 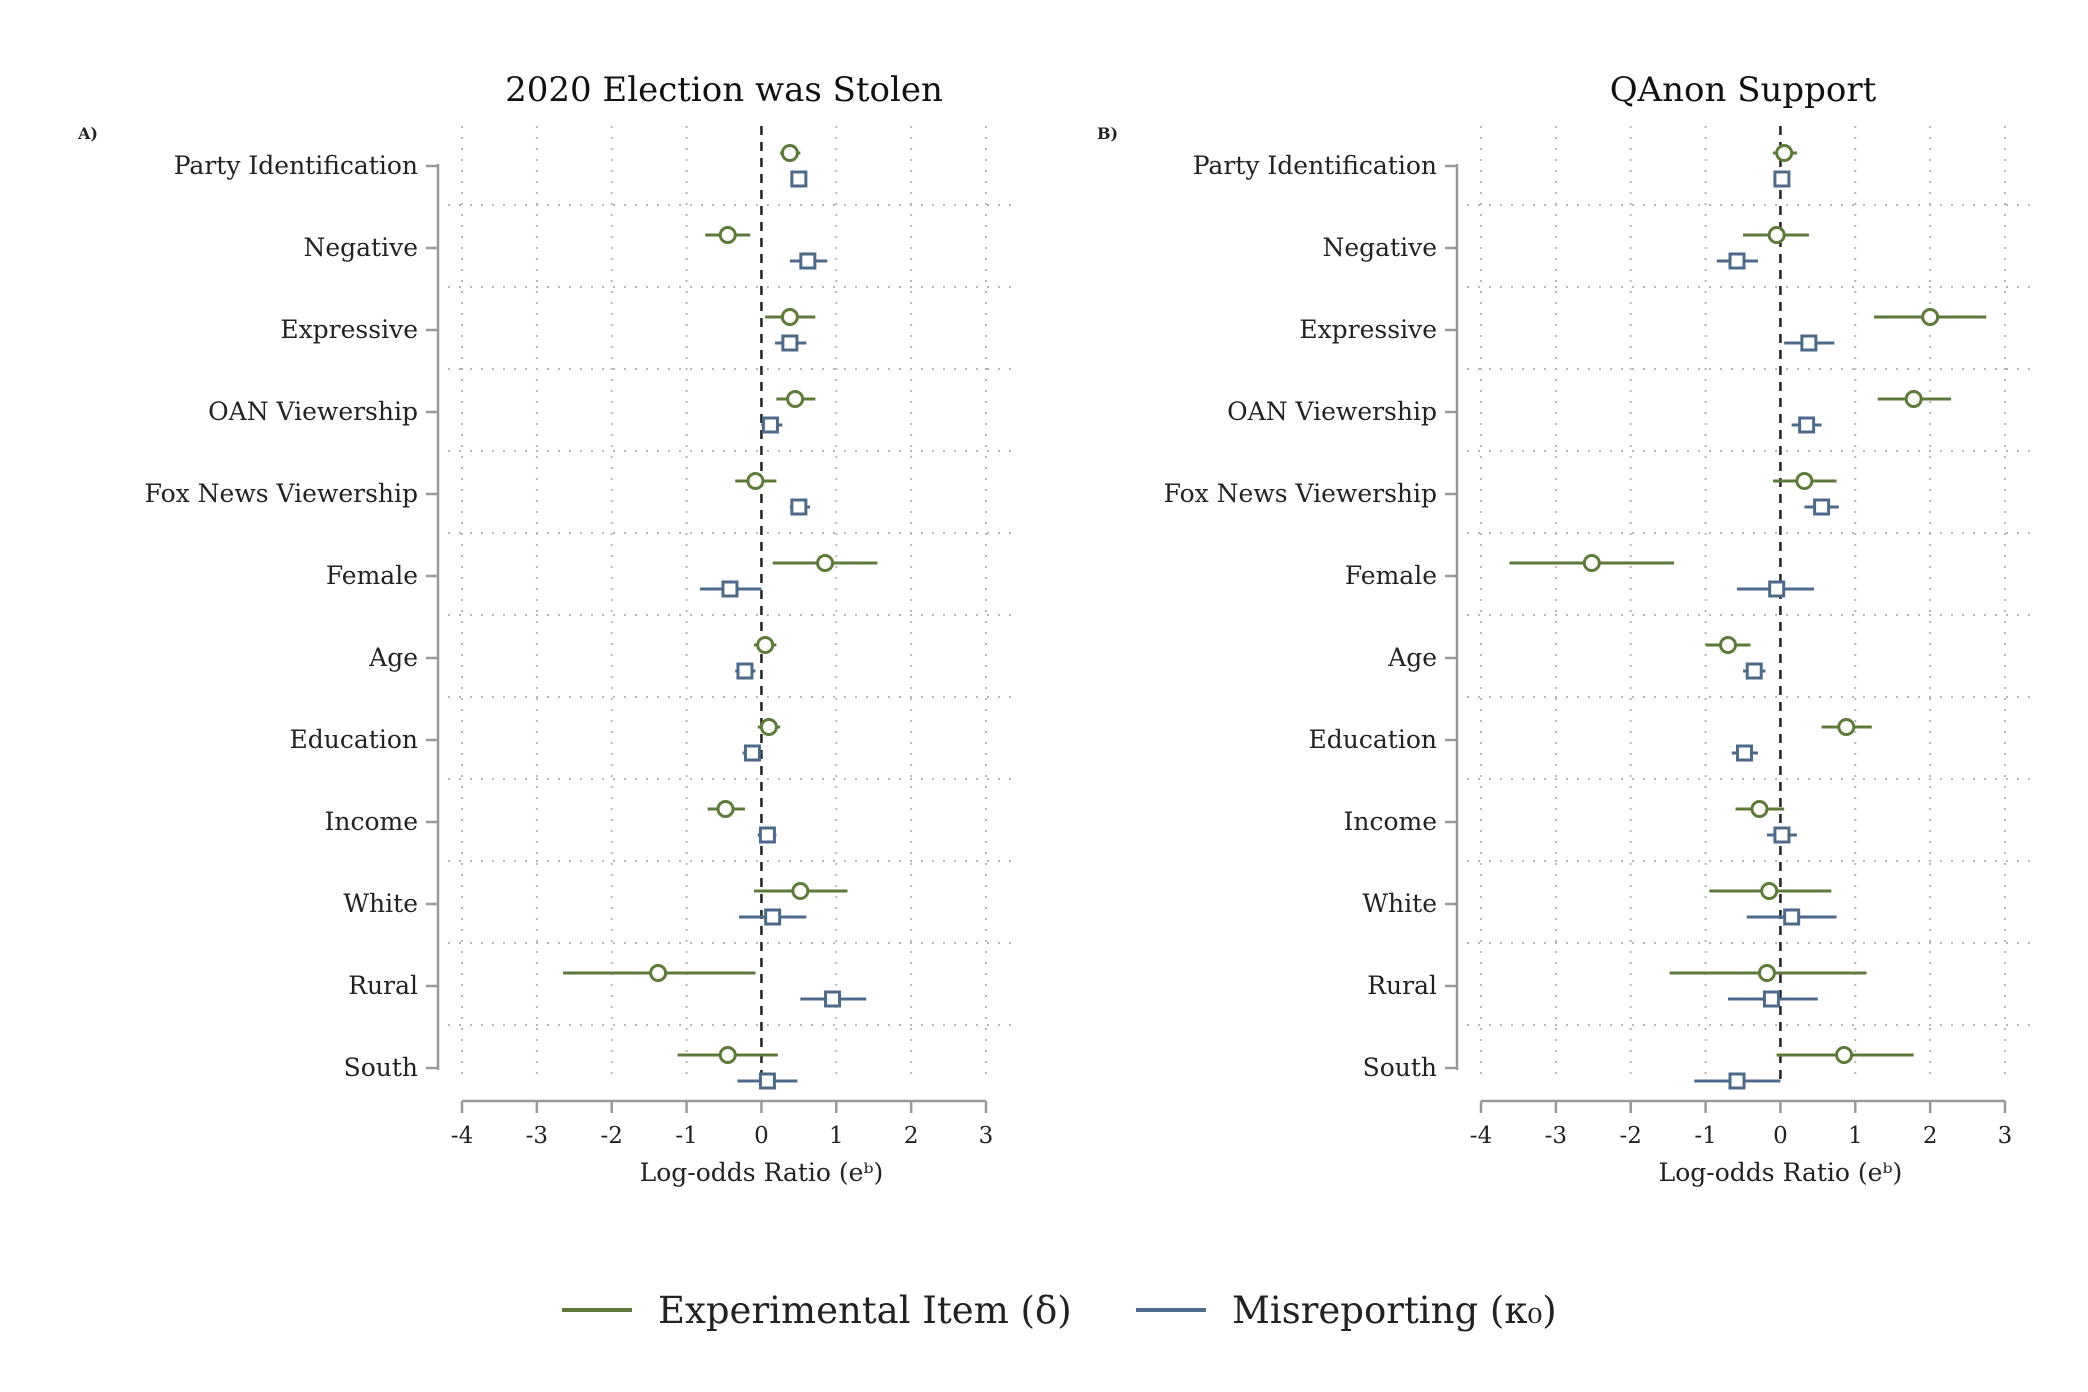 What do you see at coordinates (1743, 90) in the screenshot?
I see `chart-title: QAnon Support` at bounding box center [1743, 90].